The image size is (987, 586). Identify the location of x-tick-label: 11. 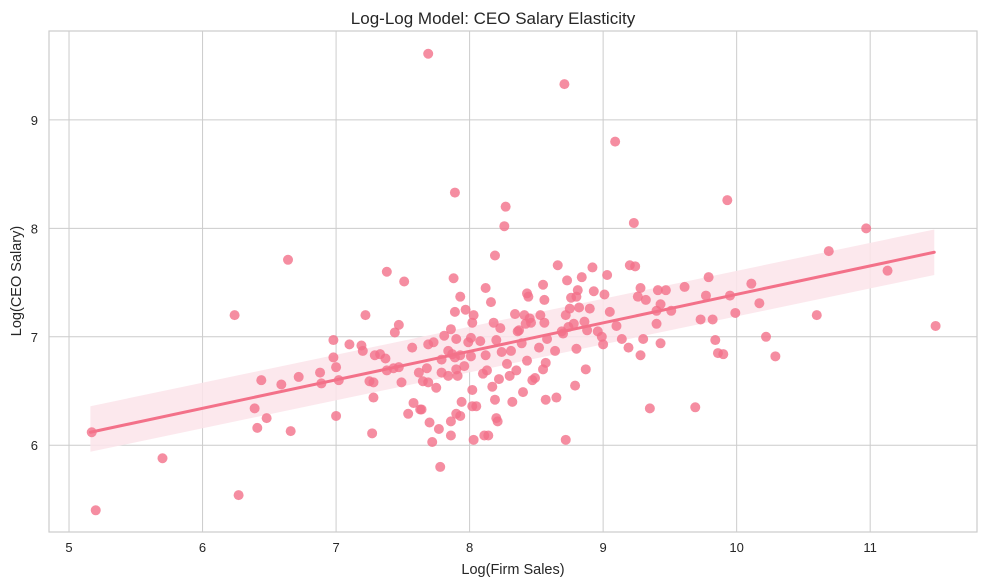
(870, 547).